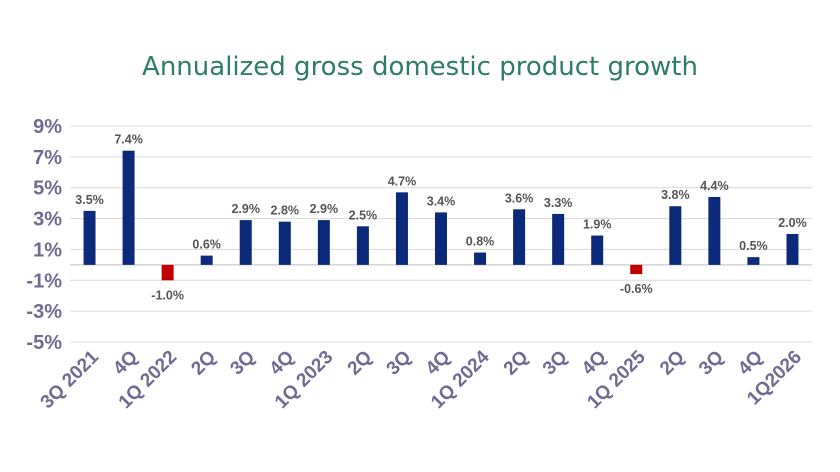  I want to click on data-label: 2.8%, so click(285, 211).